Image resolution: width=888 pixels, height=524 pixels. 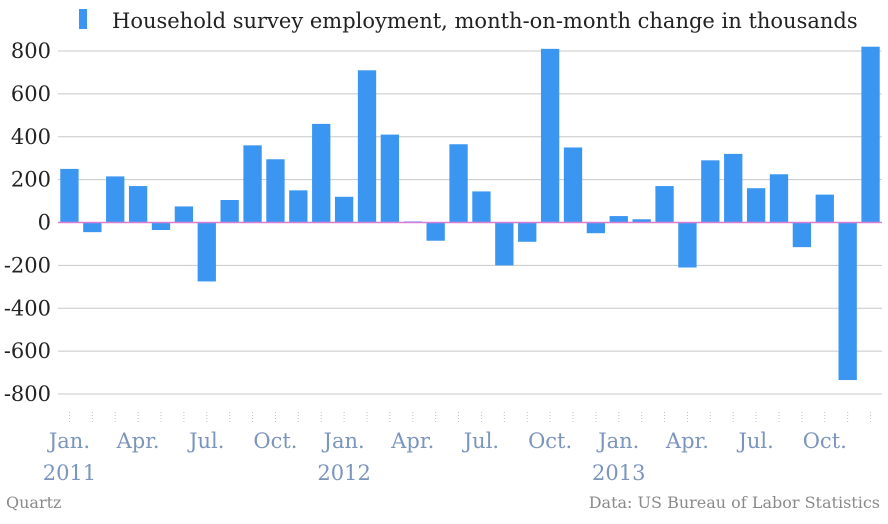 What do you see at coordinates (31, 180) in the screenshot?
I see `y-tick-label: 200` at bounding box center [31, 180].